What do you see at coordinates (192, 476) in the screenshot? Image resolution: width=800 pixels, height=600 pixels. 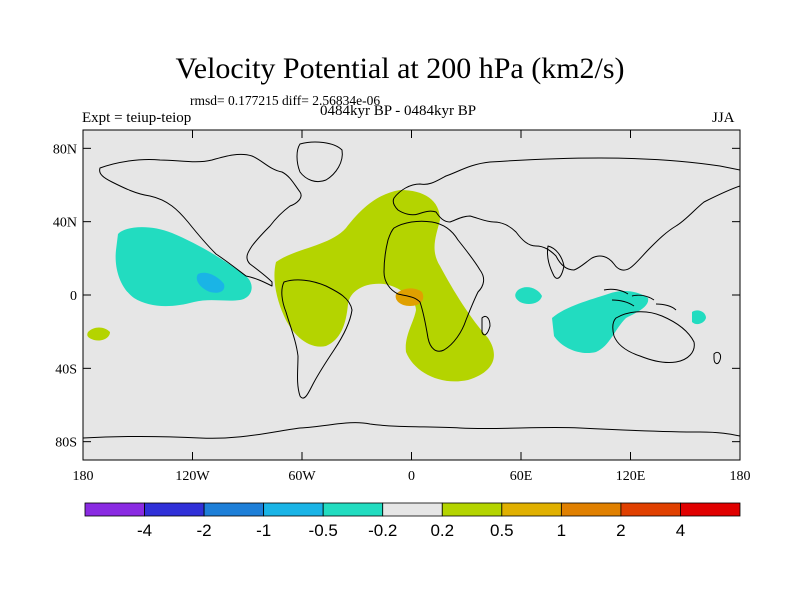 I see `lon-tick-label: 120W` at bounding box center [192, 476].